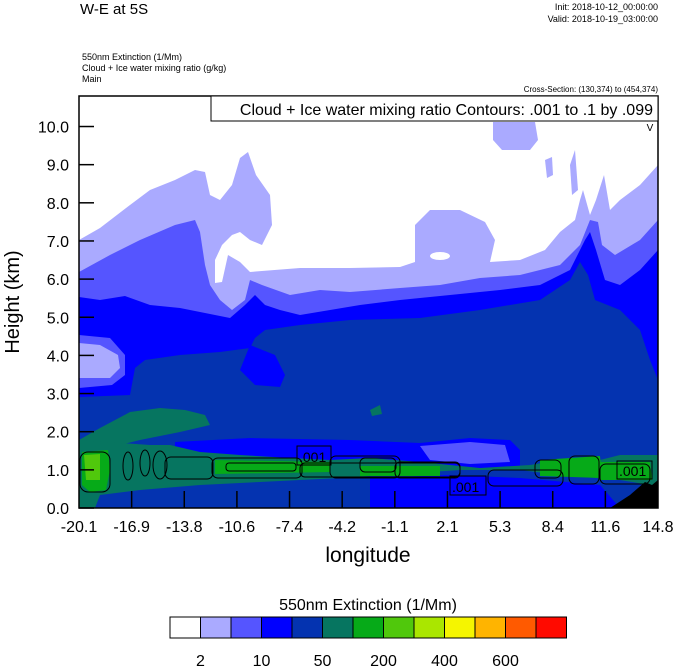 This screenshot has height=667, width=674. I want to click on x-tick-label: -13.8, so click(184, 527).